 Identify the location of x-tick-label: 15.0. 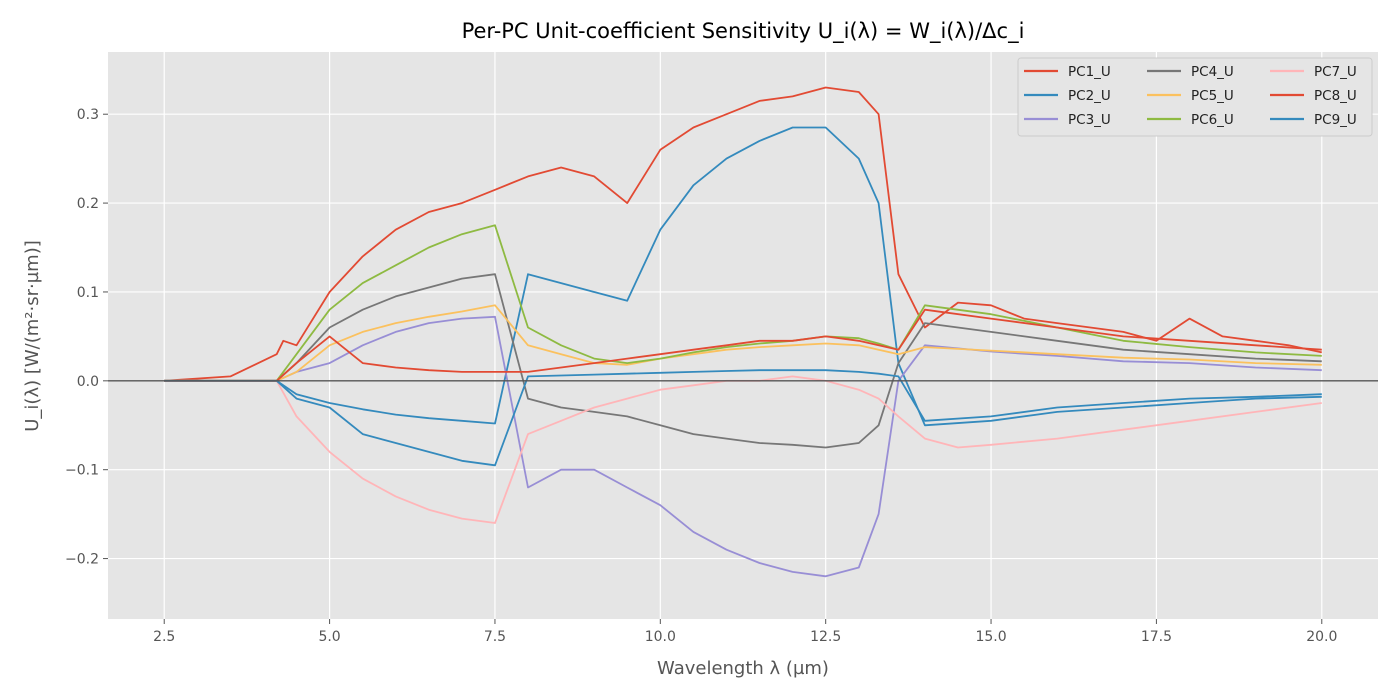
(990, 637).